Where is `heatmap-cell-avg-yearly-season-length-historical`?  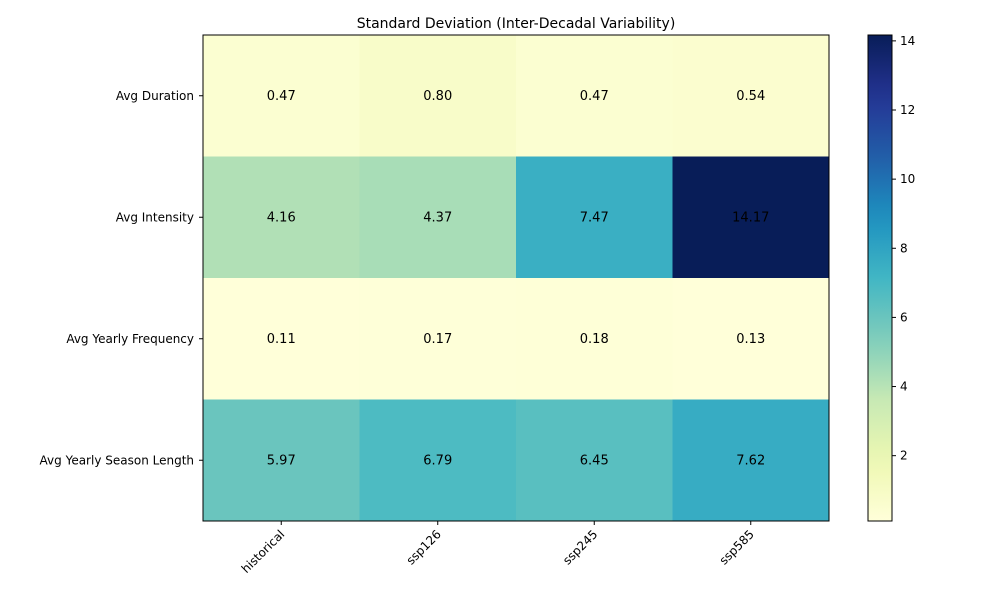
heatmap-cell-avg-yearly-season-length-historical is located at coordinates (281, 460).